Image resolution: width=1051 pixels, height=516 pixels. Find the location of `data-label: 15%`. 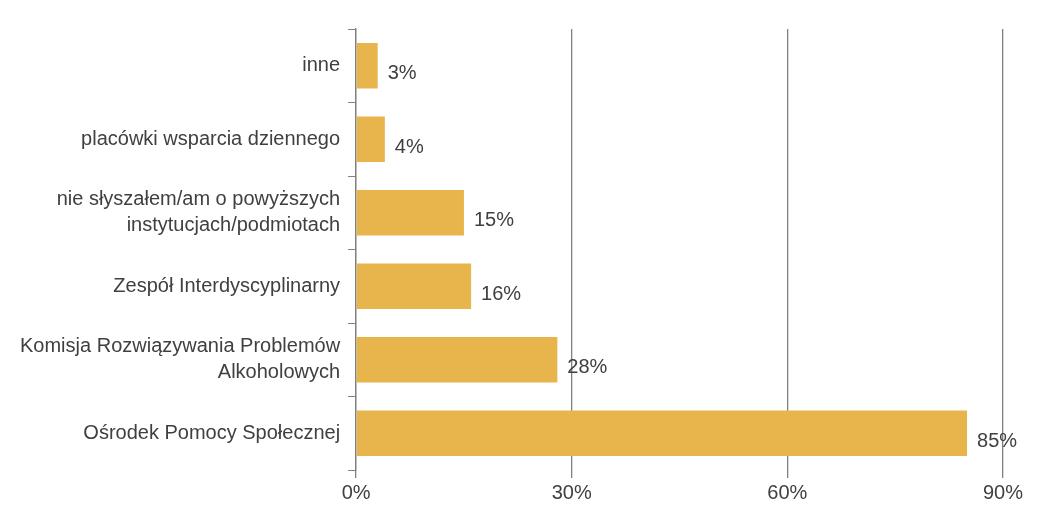

data-label: 15% is located at coordinates (494, 219).